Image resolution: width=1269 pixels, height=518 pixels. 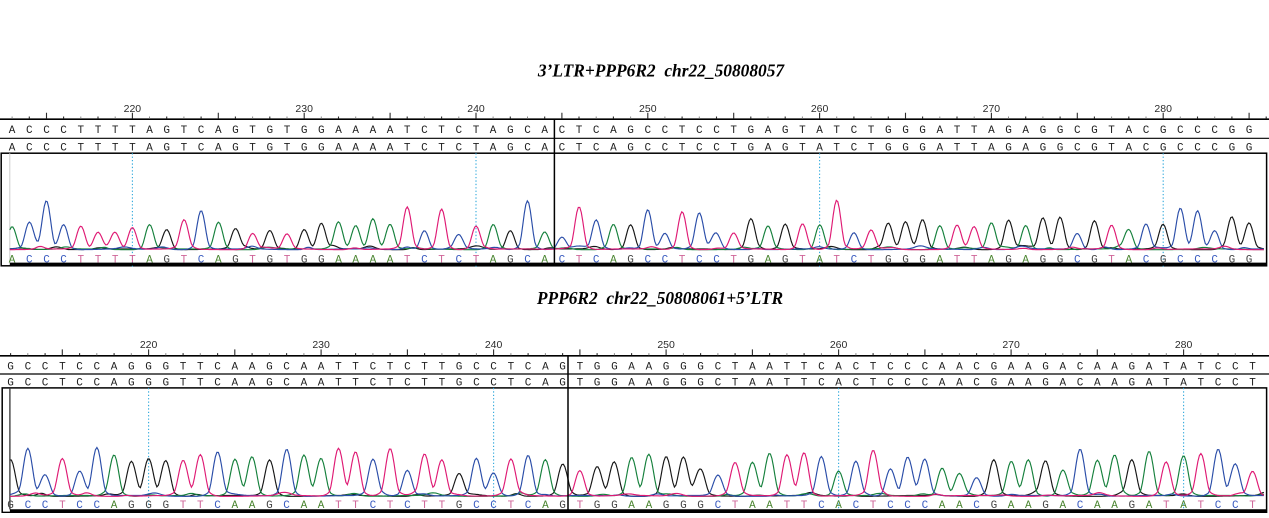 What do you see at coordinates (661, 71) in the screenshot?
I see `svg-text: 3’LTR+PPP6R2 chr22_50808057` at bounding box center [661, 71].